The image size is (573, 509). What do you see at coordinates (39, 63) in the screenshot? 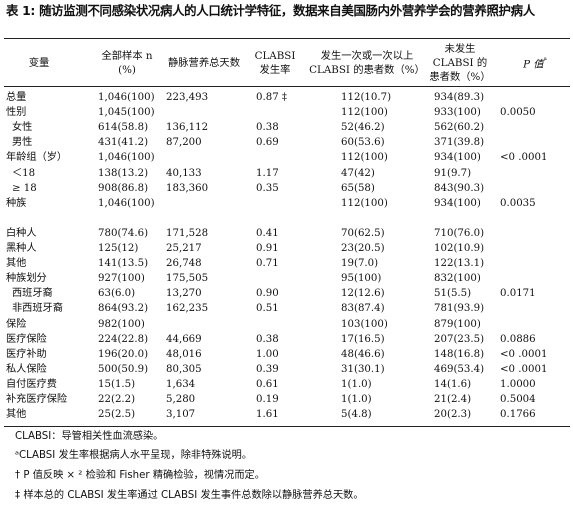
I see `header-variable-text: 变量` at bounding box center [39, 63].